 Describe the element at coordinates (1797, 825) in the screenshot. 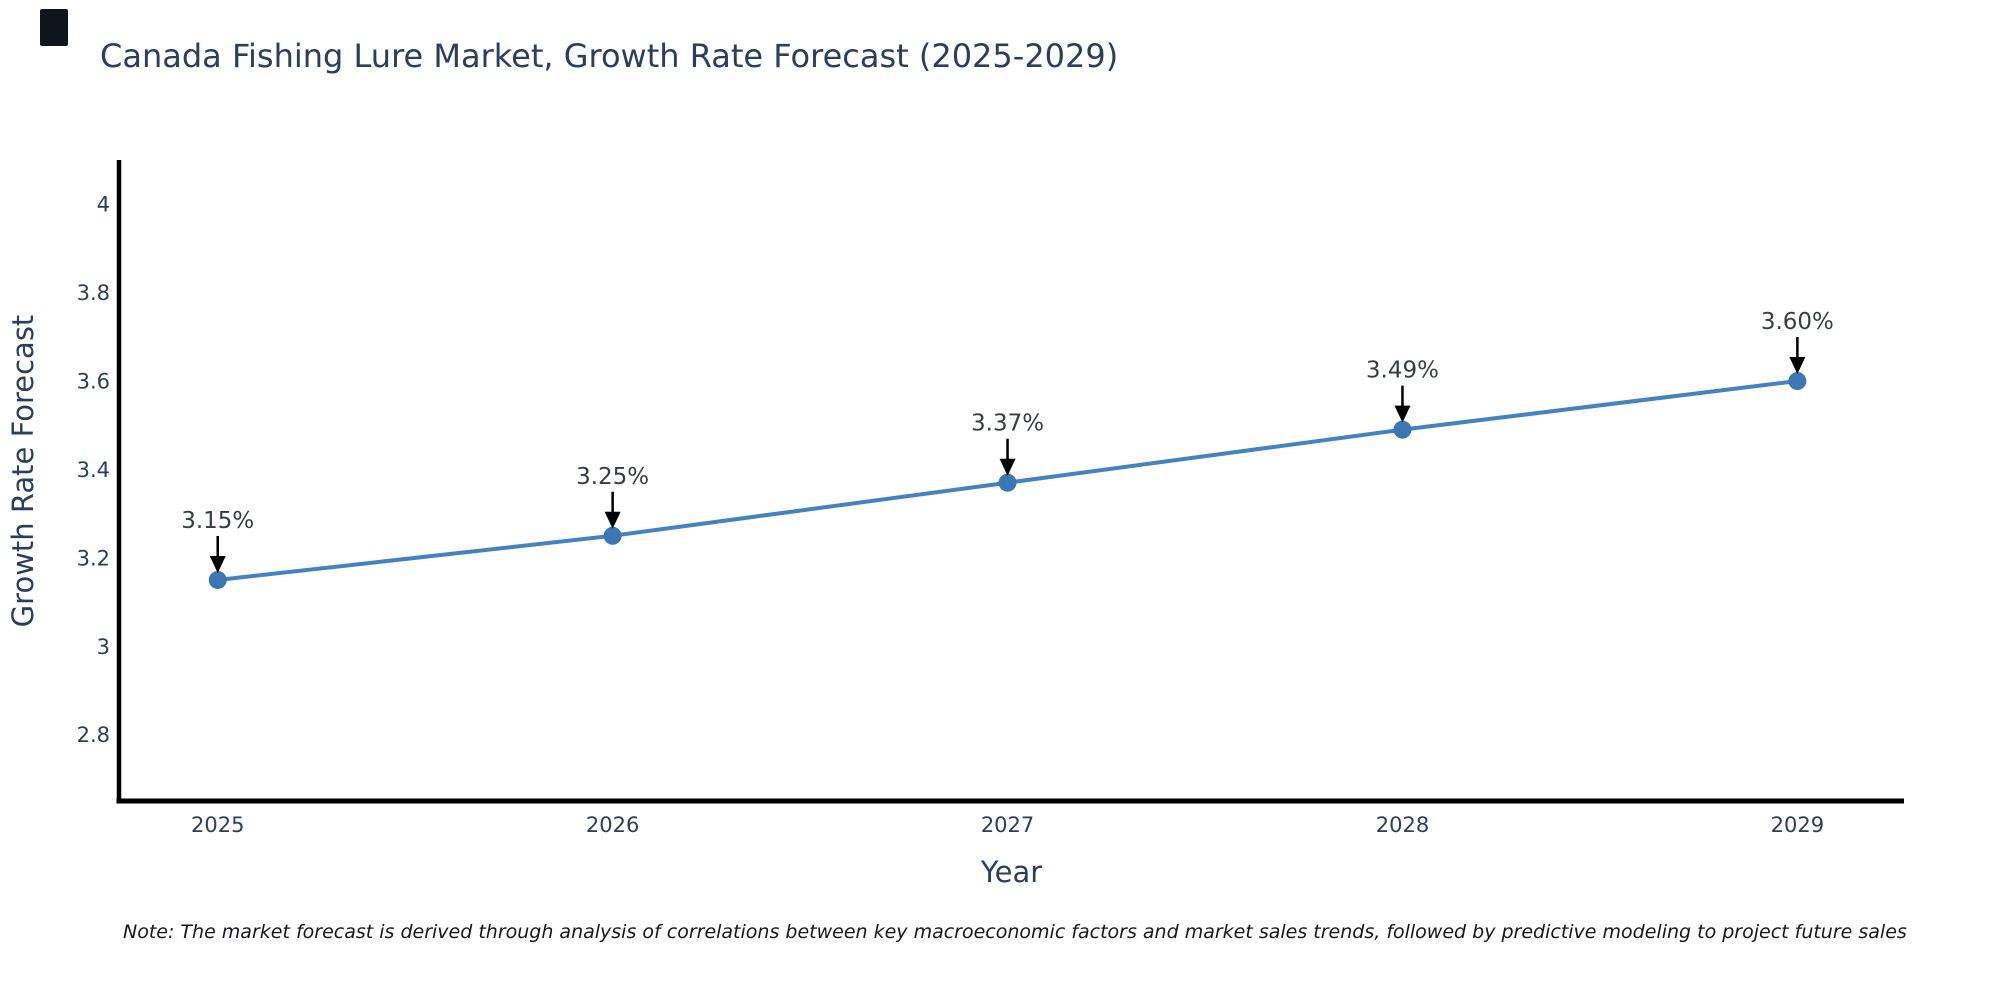

I see `x-tick-label: 2029` at that location.